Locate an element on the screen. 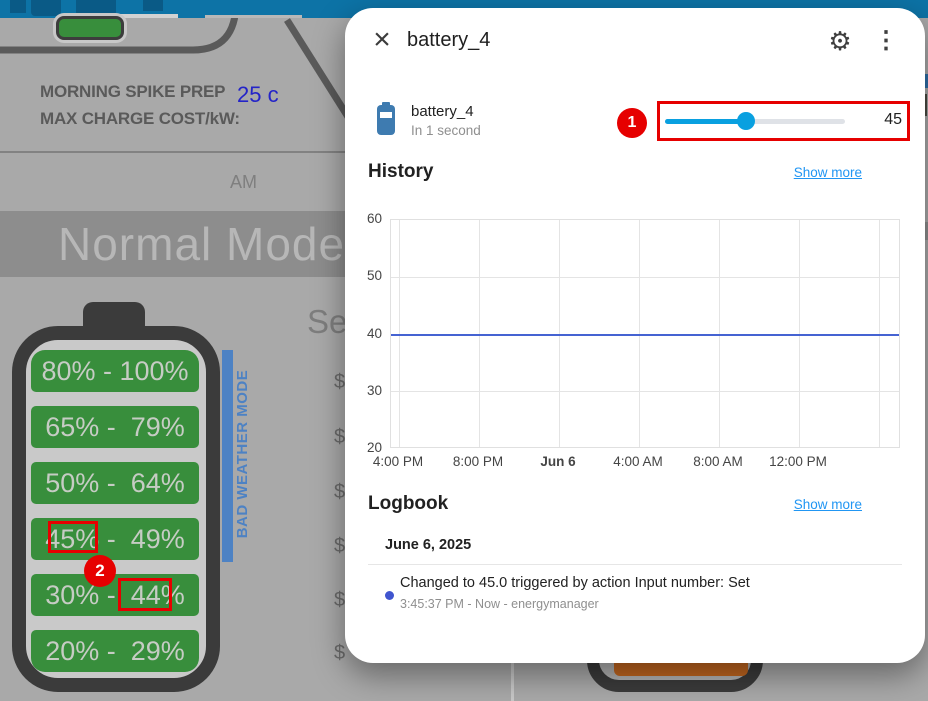  battery-icon is located at coordinates (386, 118).